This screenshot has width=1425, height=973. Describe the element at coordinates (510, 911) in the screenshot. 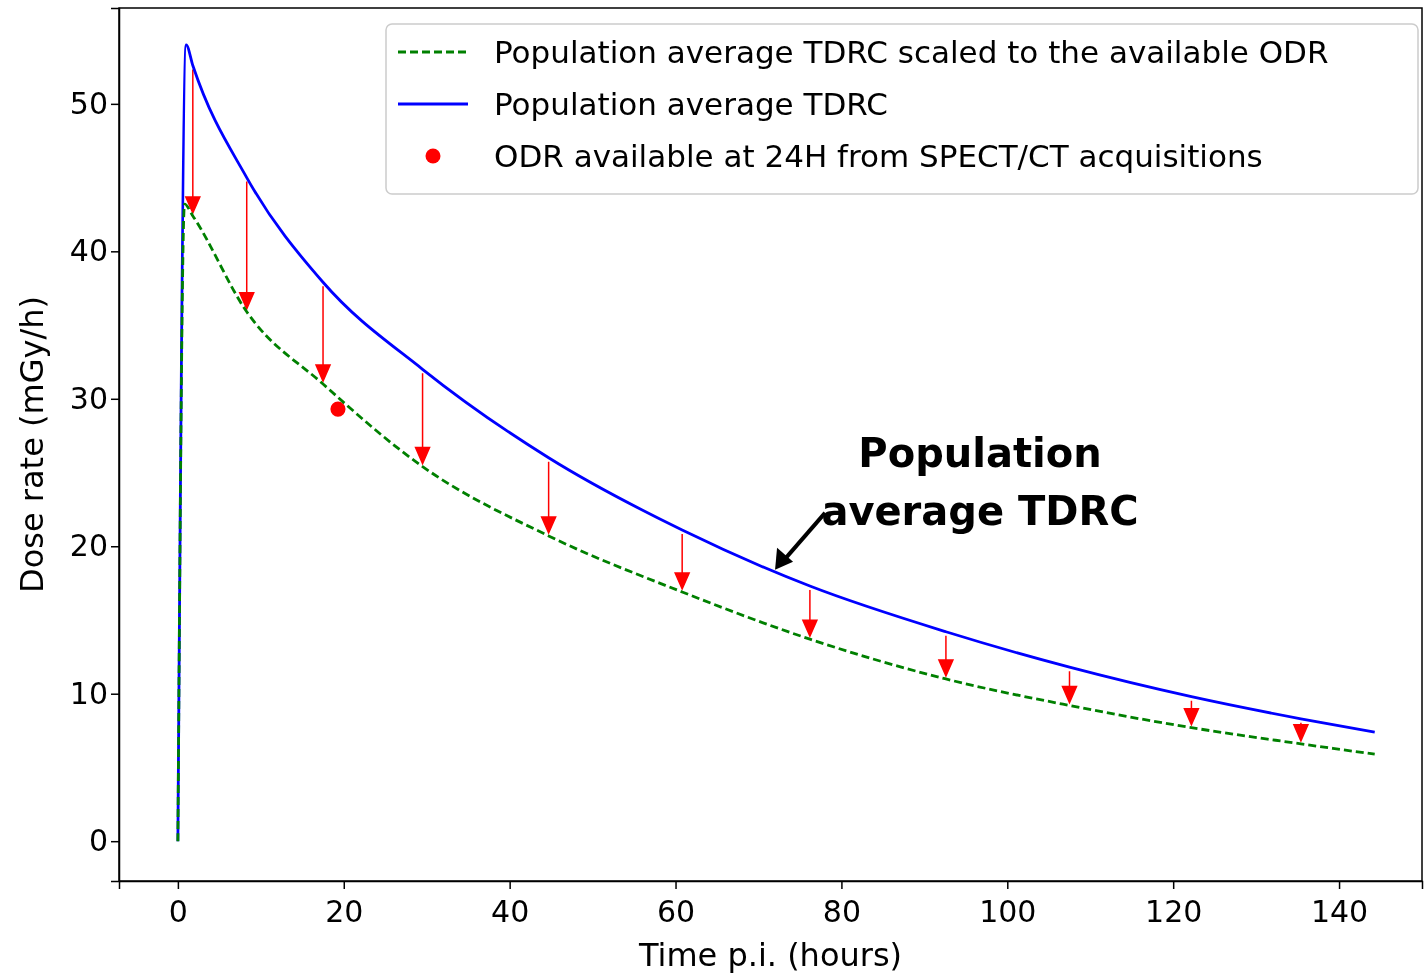

I see `x-tick-label: 40` at that location.